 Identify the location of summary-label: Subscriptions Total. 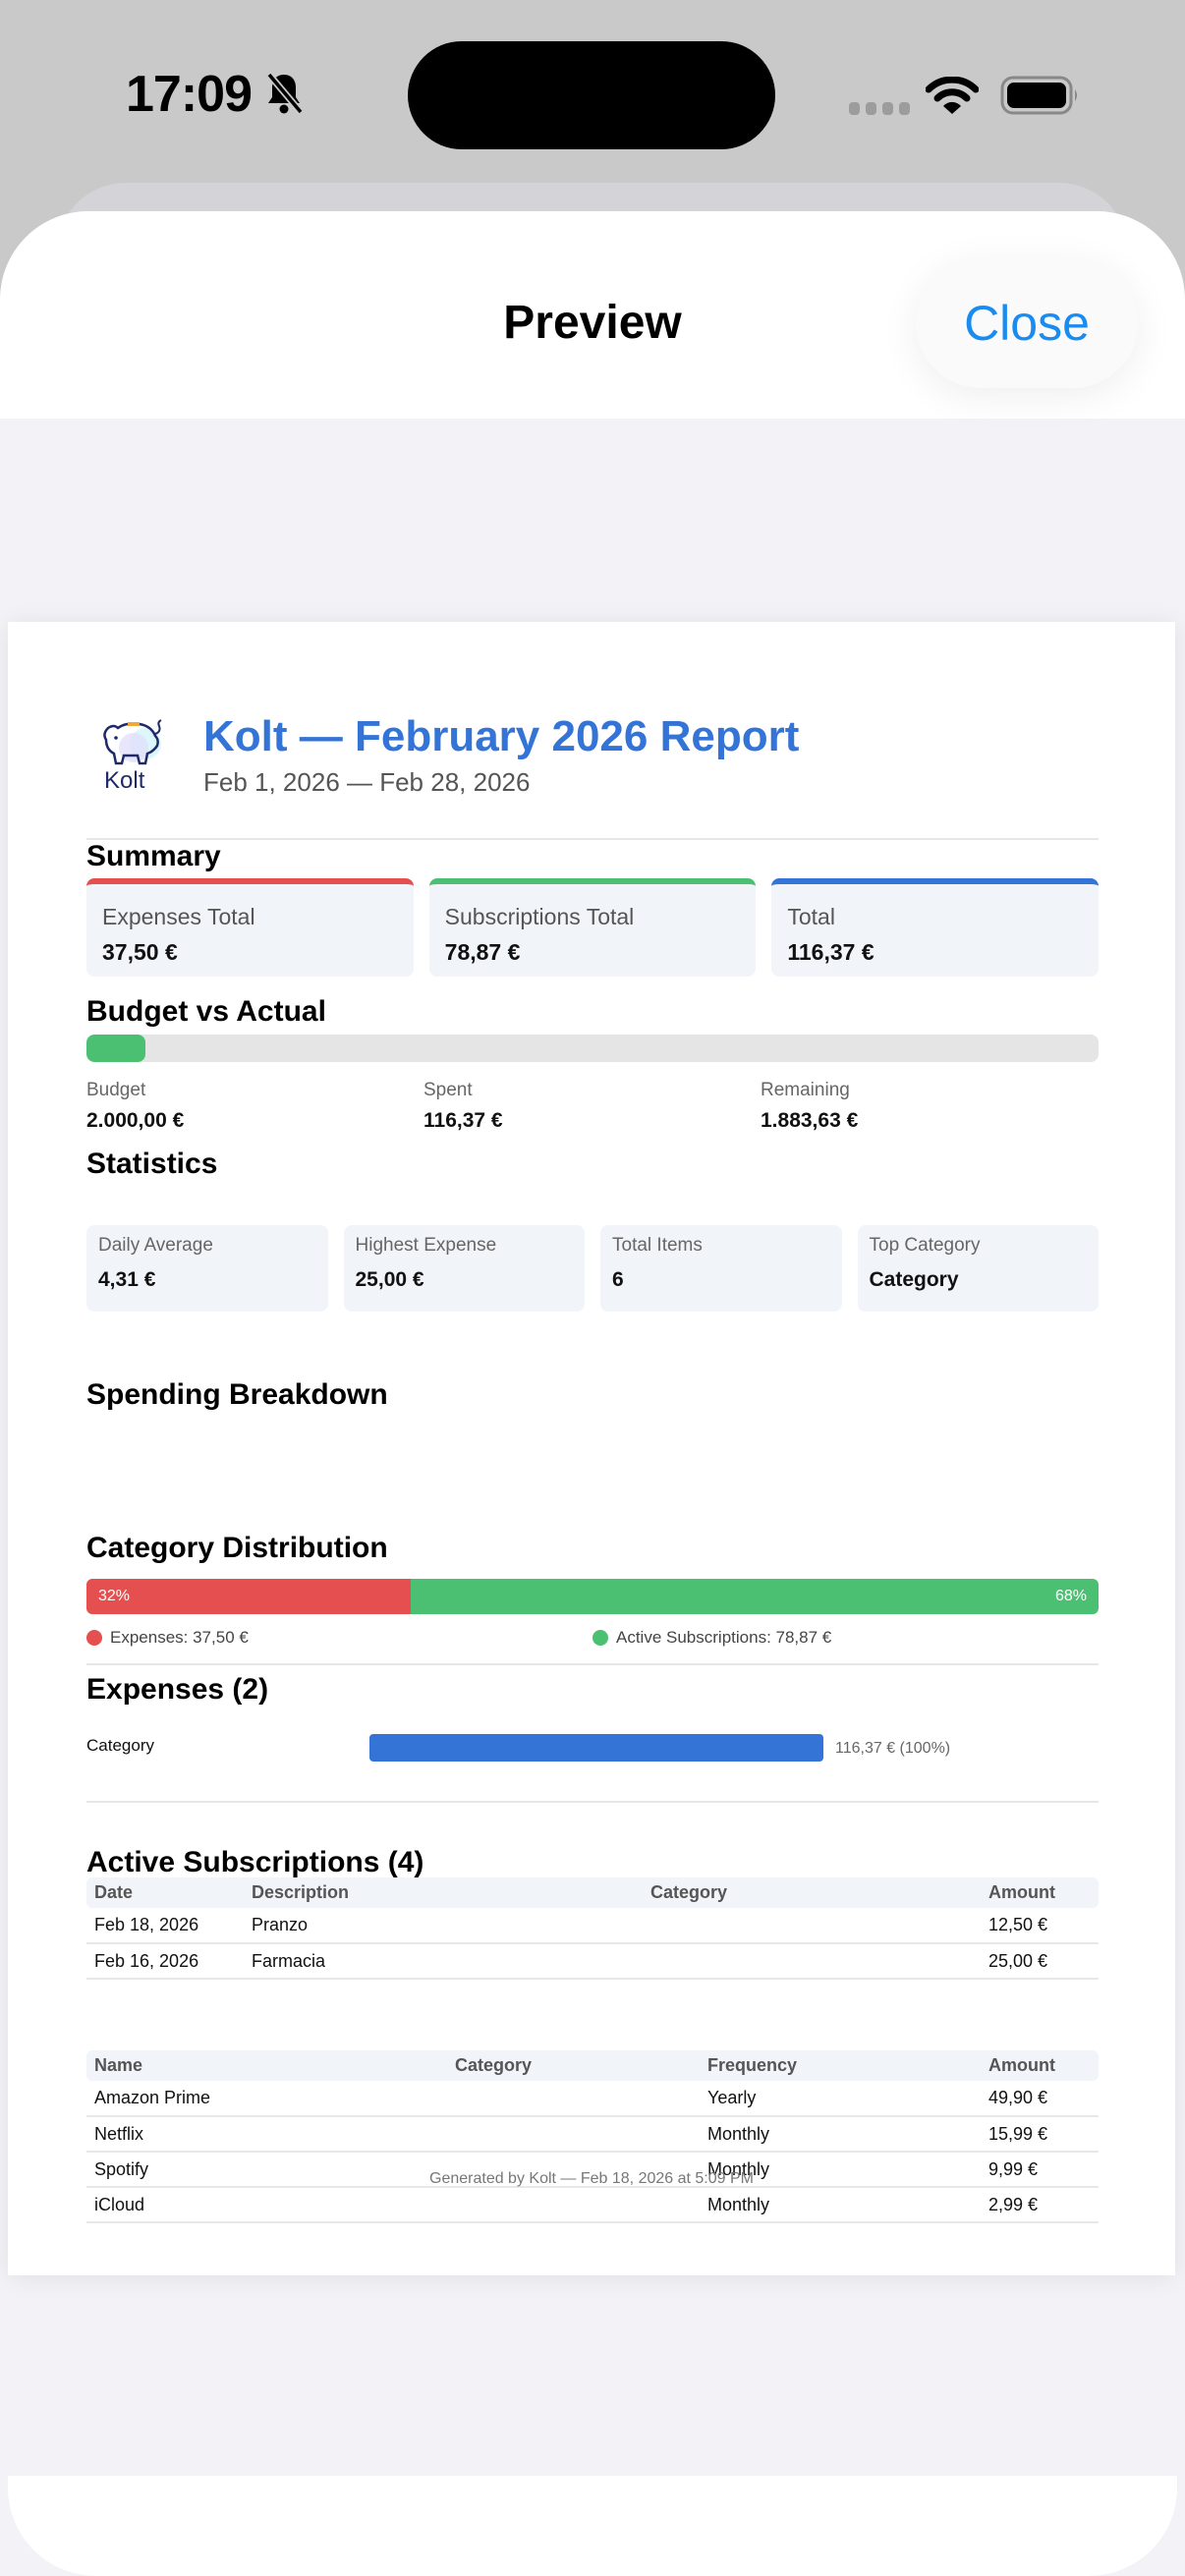
(540, 916).